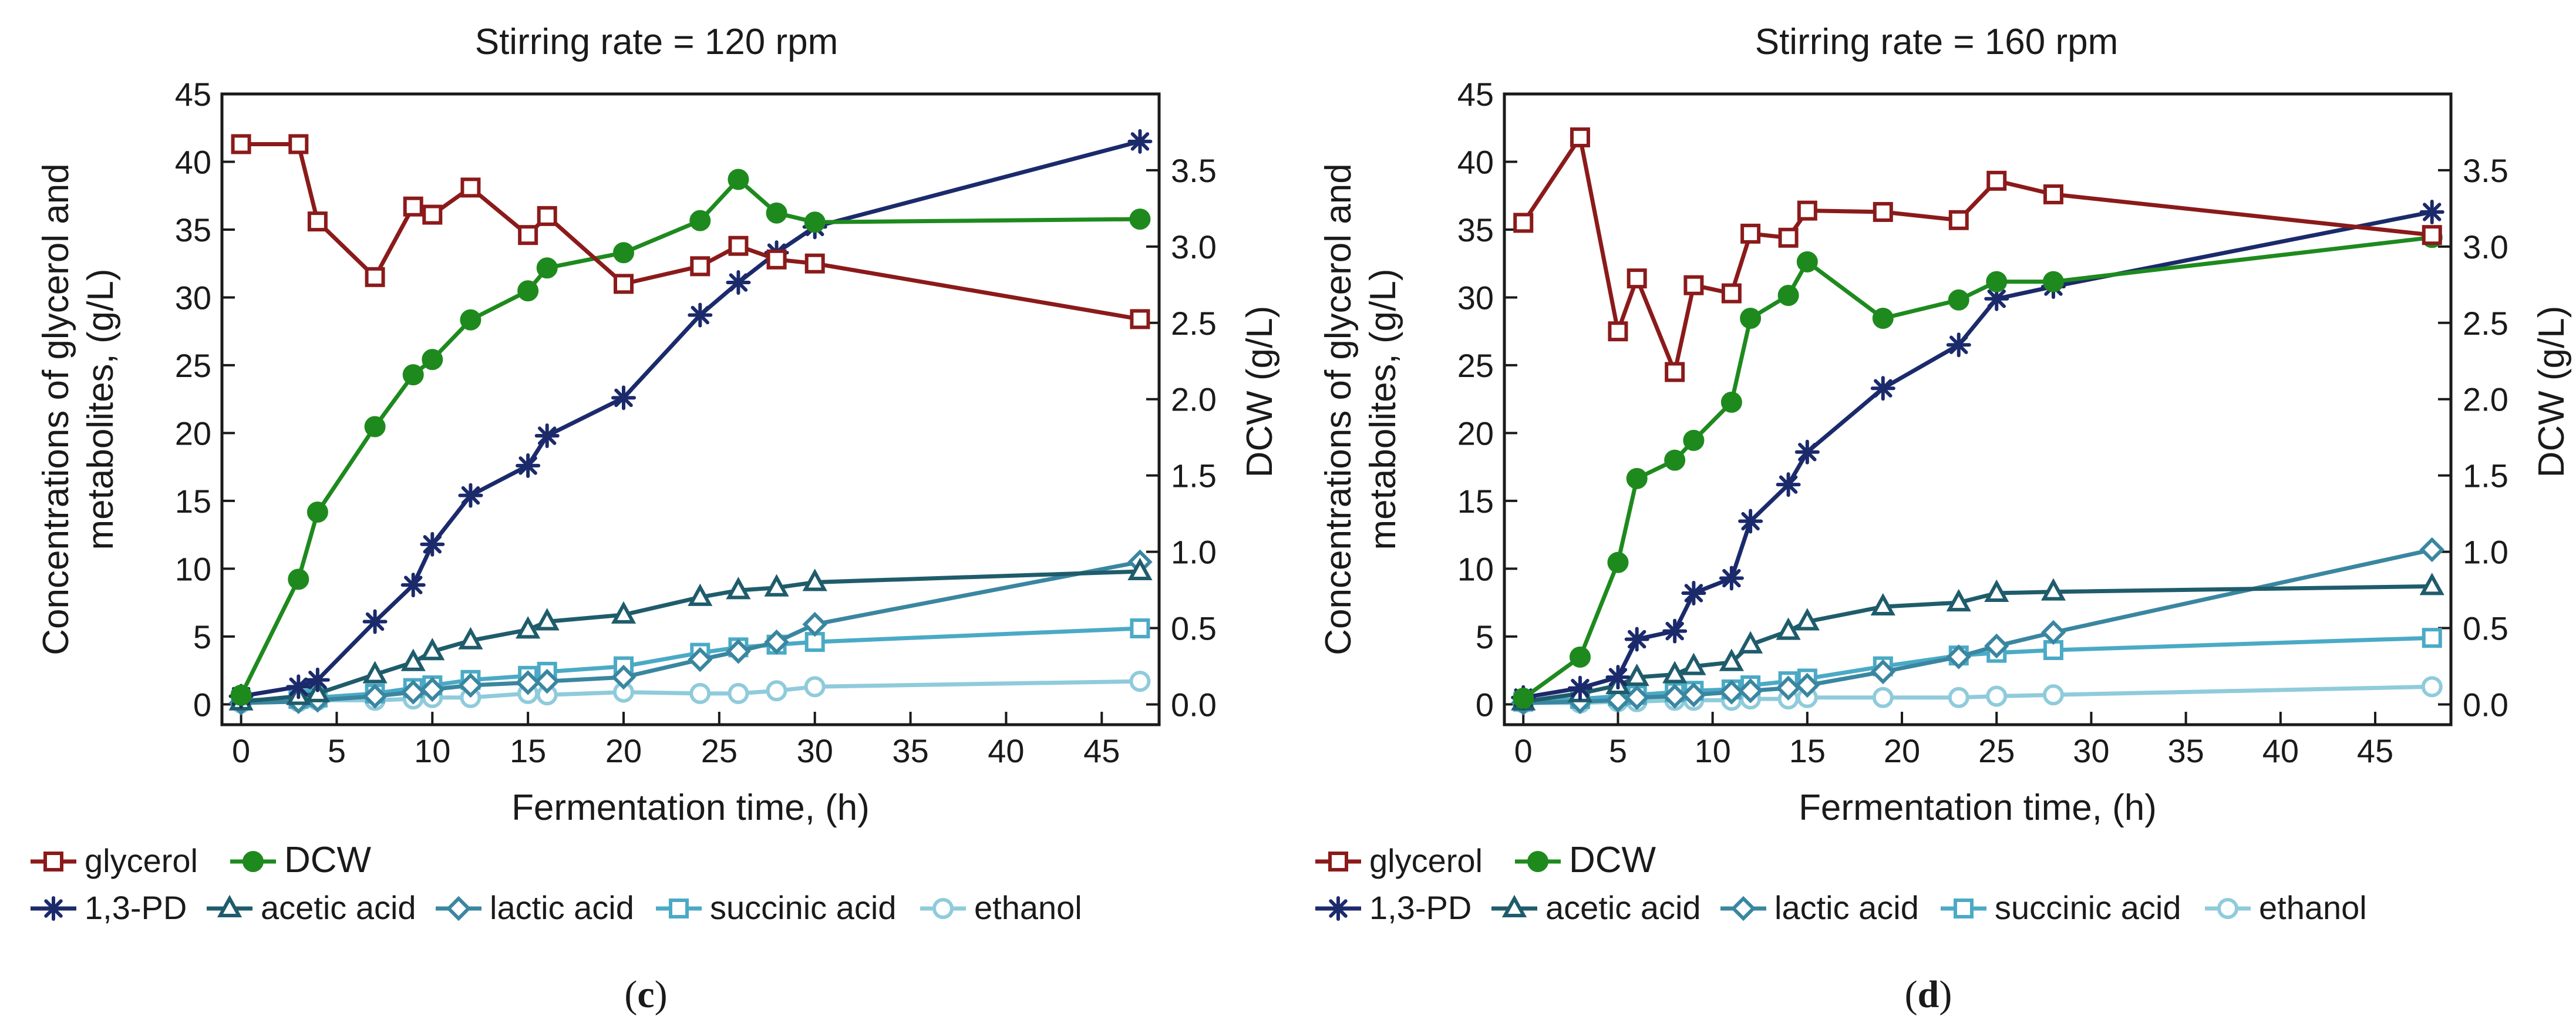  What do you see at coordinates (1978, 626) in the screenshot?
I see `lactic-acid-line` at bounding box center [1978, 626].